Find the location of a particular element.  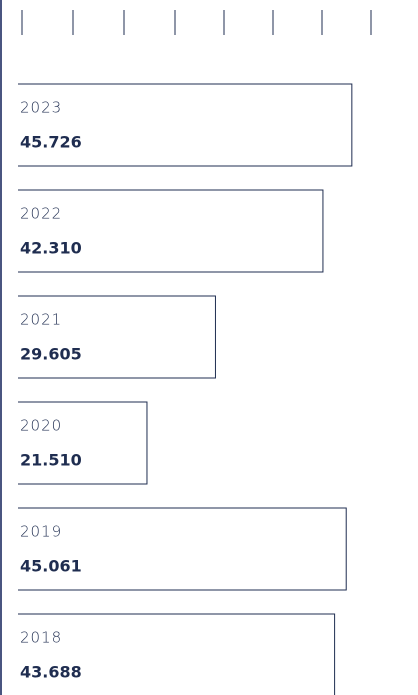

category-label: 2022 is located at coordinates (41, 214).